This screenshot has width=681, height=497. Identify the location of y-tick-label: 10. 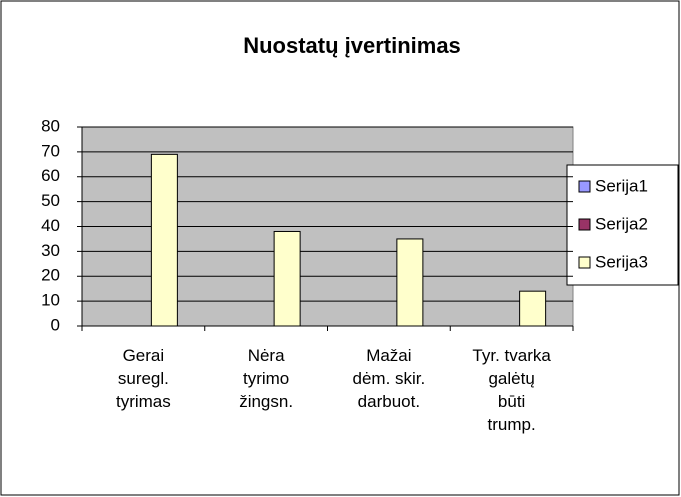
(50, 300).